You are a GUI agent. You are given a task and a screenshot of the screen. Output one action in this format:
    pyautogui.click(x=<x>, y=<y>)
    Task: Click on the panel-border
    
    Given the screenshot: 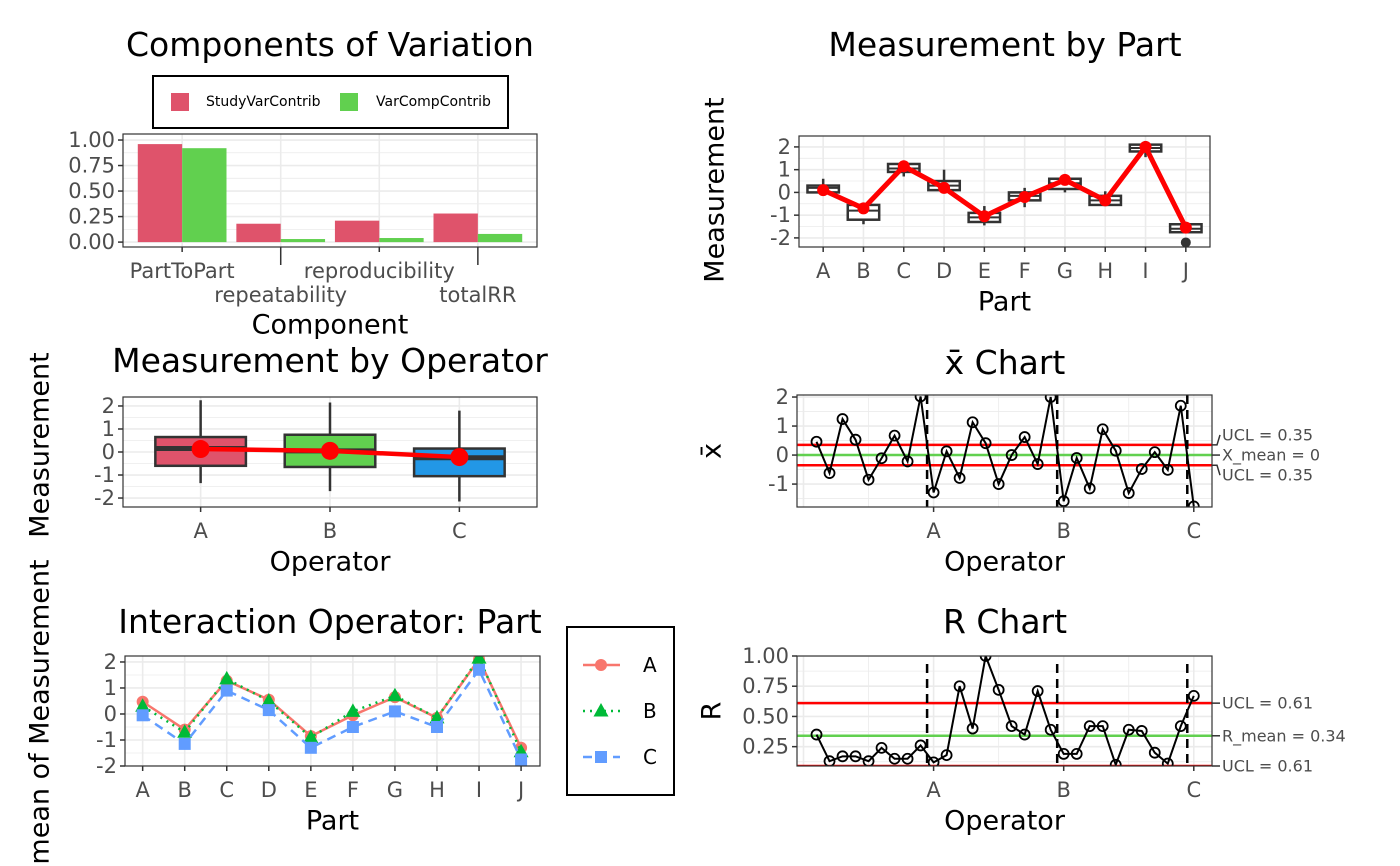 What is the action you would take?
    pyautogui.click(x=1004, y=191)
    